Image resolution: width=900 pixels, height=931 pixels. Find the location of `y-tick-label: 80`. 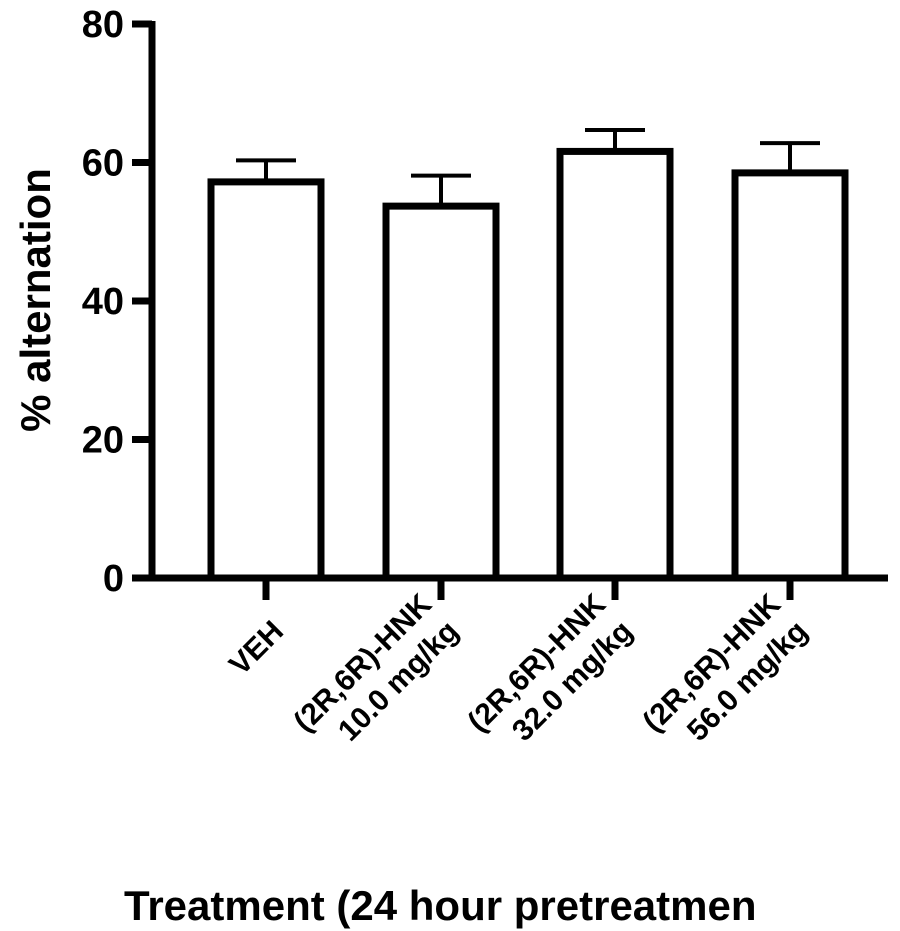

y-tick-label: 80 is located at coordinates (103, 25).